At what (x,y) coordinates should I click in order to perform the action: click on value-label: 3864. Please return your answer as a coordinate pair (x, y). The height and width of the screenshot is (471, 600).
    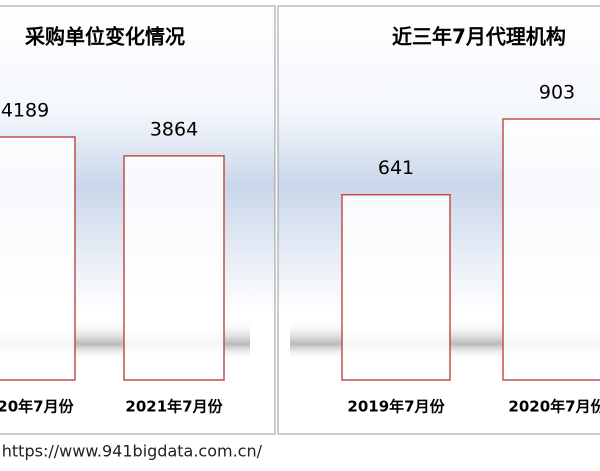
    Looking at the image, I should click on (174, 129).